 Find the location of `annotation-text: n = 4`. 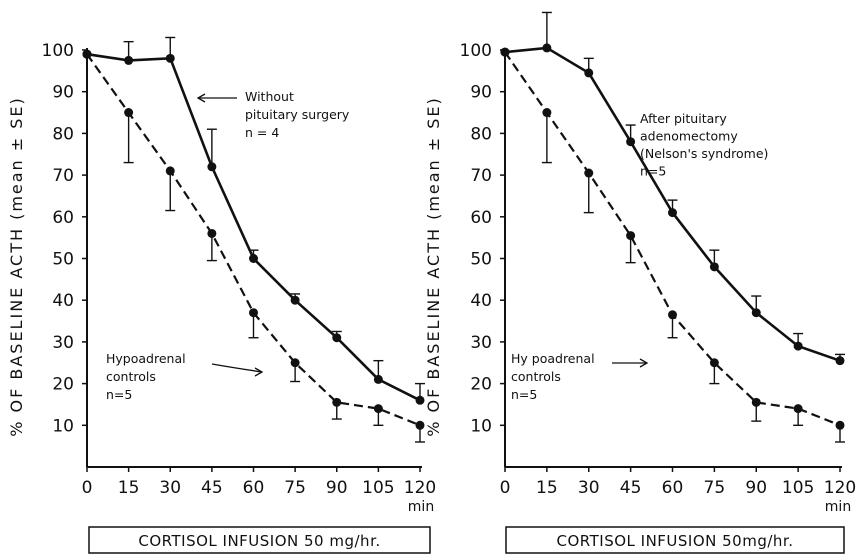

annotation-text: n = 4 is located at coordinates (262, 132).